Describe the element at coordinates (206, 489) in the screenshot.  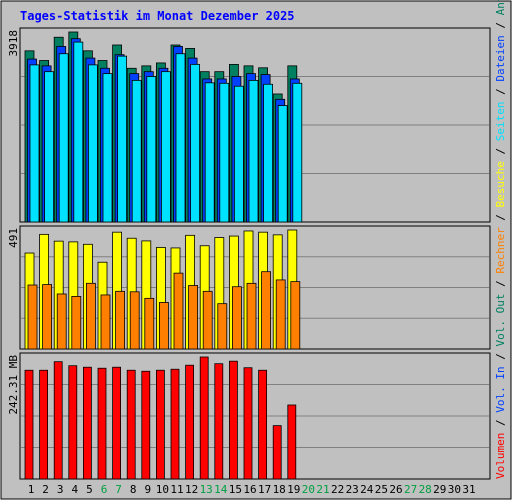
I see `x-tick-label-day-13: 13` at that location.